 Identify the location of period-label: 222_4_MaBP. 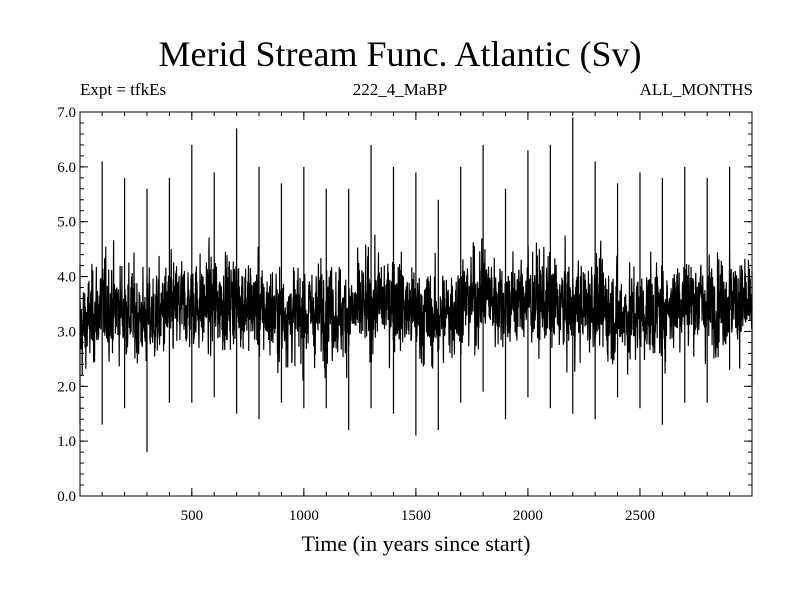
(400, 89).